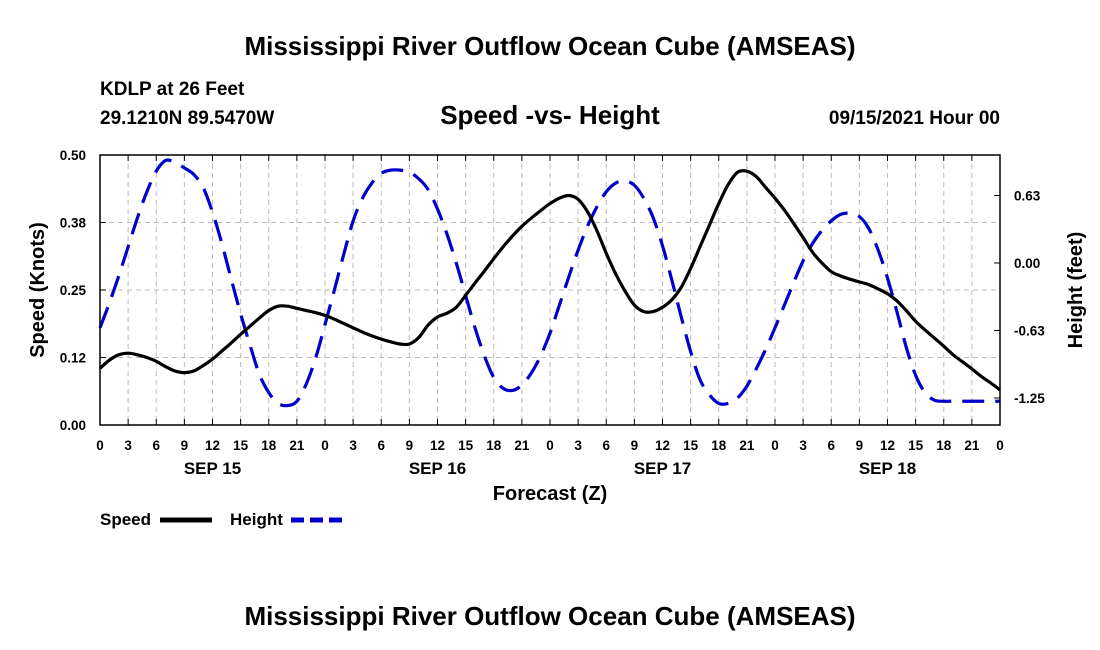 The width and height of the screenshot is (1100, 650). What do you see at coordinates (125, 519) in the screenshot?
I see `legend-speed-label: Speed` at bounding box center [125, 519].